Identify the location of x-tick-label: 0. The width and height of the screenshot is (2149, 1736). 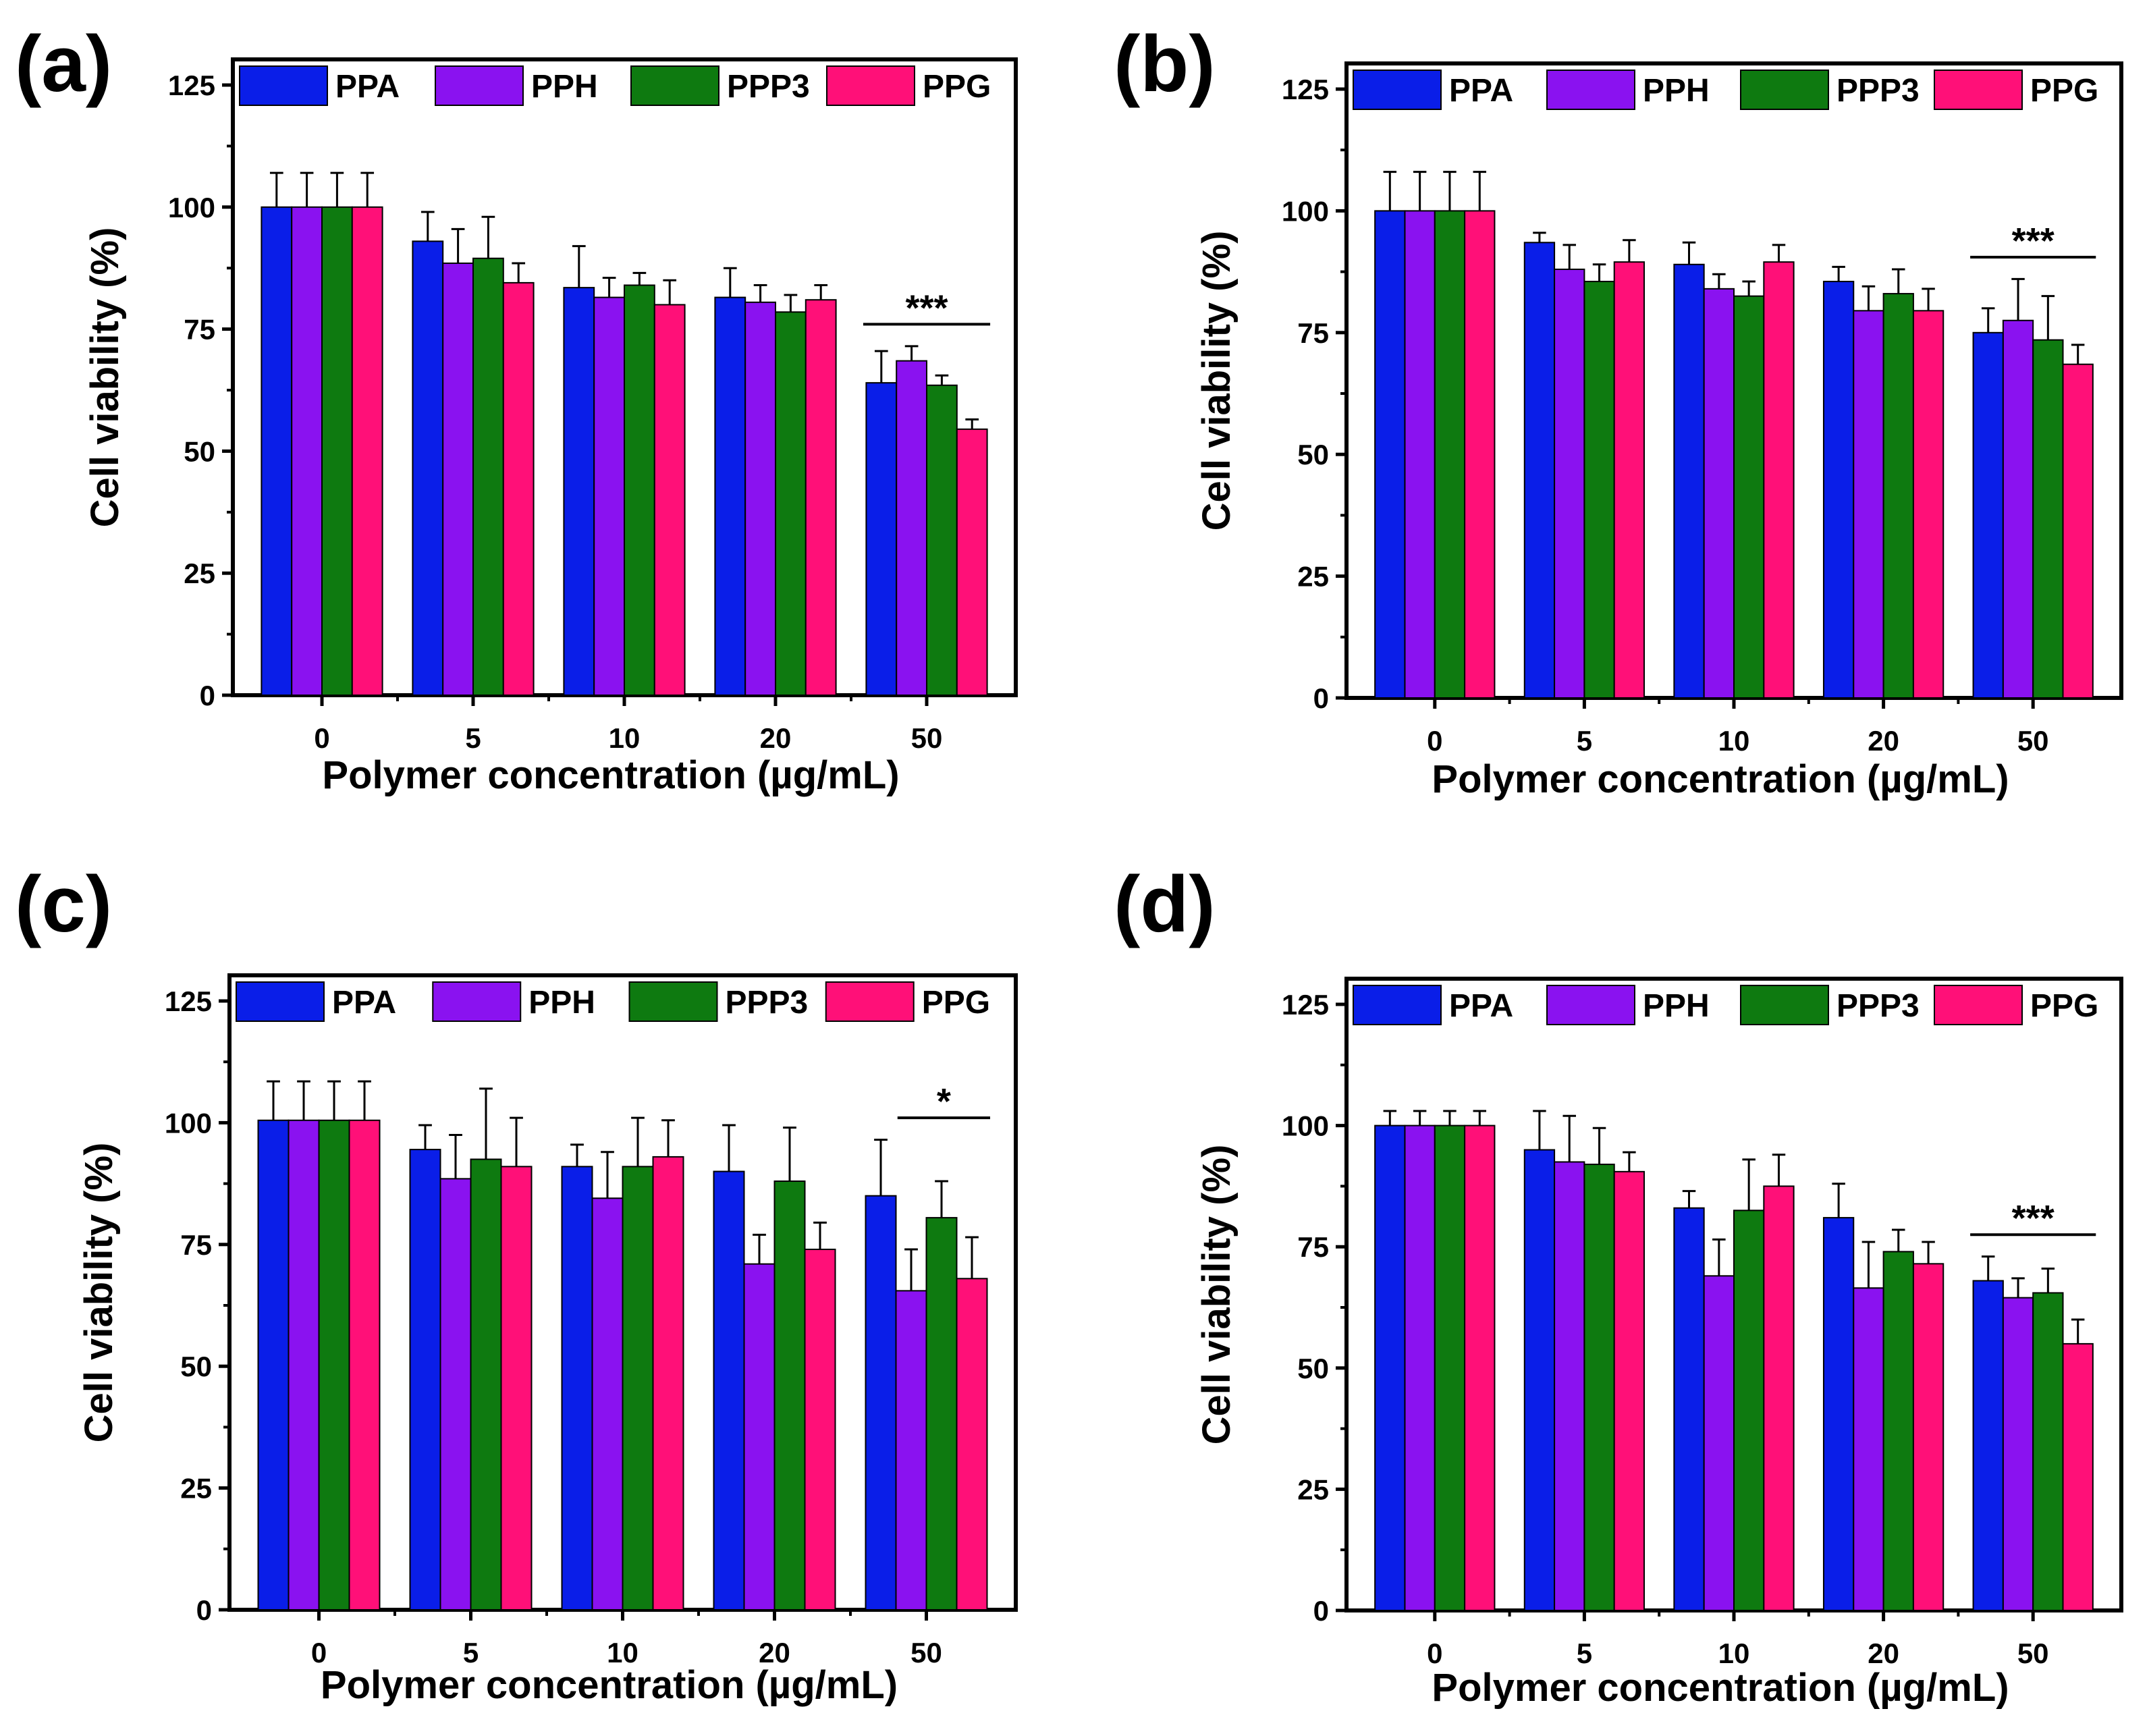
(1434, 1653).